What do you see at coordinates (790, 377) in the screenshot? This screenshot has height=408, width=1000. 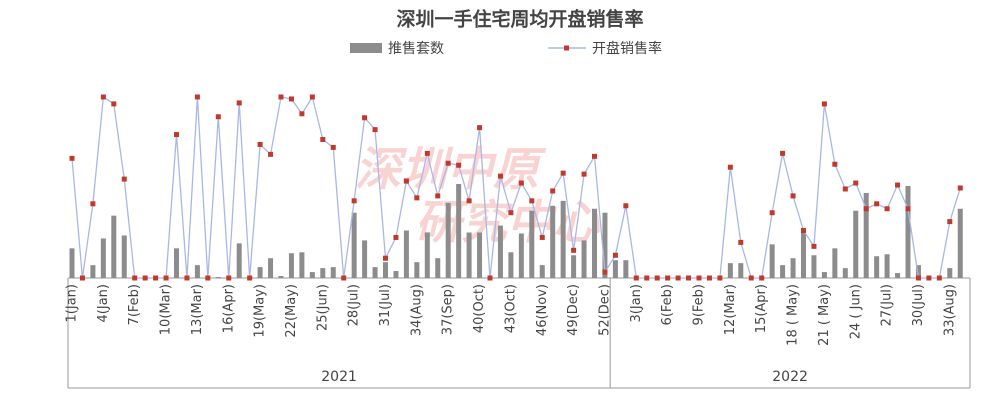 I see `group-label: 2022` at bounding box center [790, 377].